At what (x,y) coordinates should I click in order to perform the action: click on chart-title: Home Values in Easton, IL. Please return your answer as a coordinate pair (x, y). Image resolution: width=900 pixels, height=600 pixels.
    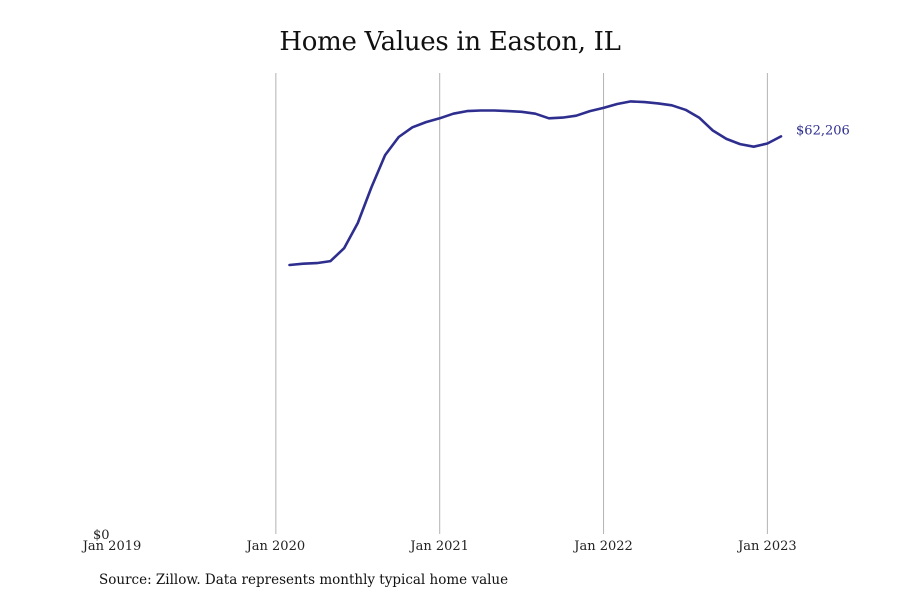
    Looking at the image, I should click on (450, 42).